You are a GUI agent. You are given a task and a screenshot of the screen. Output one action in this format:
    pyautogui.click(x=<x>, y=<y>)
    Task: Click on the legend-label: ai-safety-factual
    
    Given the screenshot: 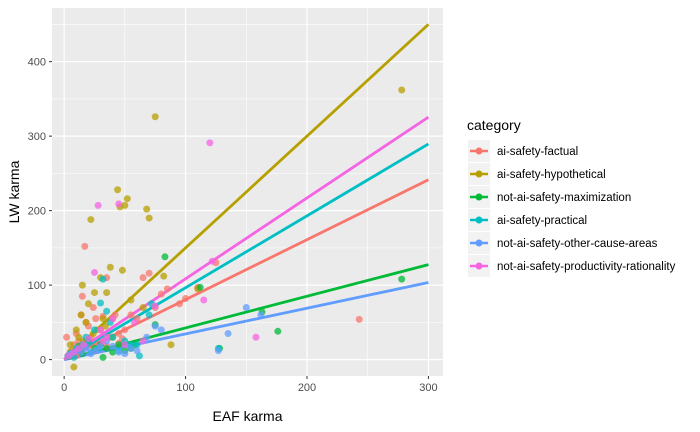 What is the action you would take?
    pyautogui.click(x=537, y=152)
    